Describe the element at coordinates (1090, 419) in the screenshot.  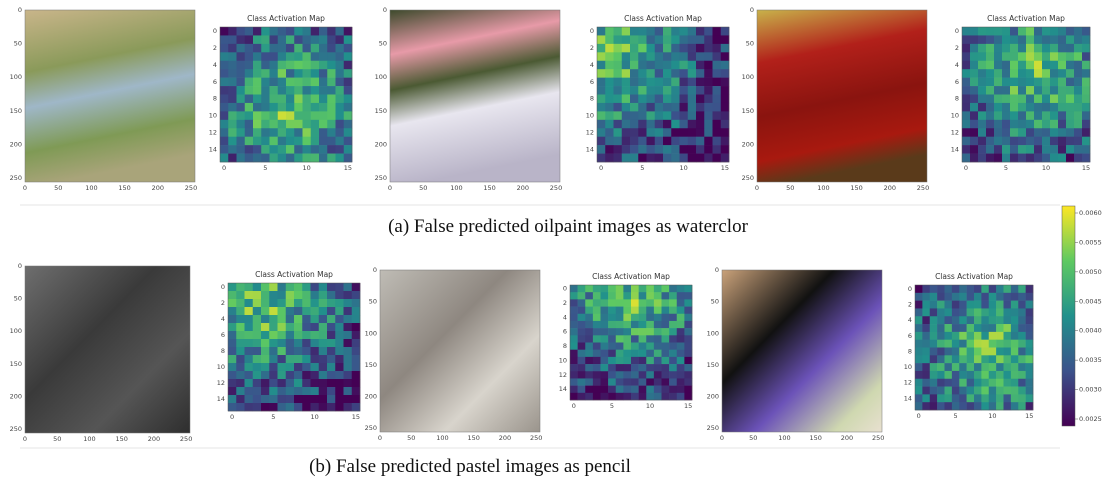
I see `tick-label: 0.0025` at that location.